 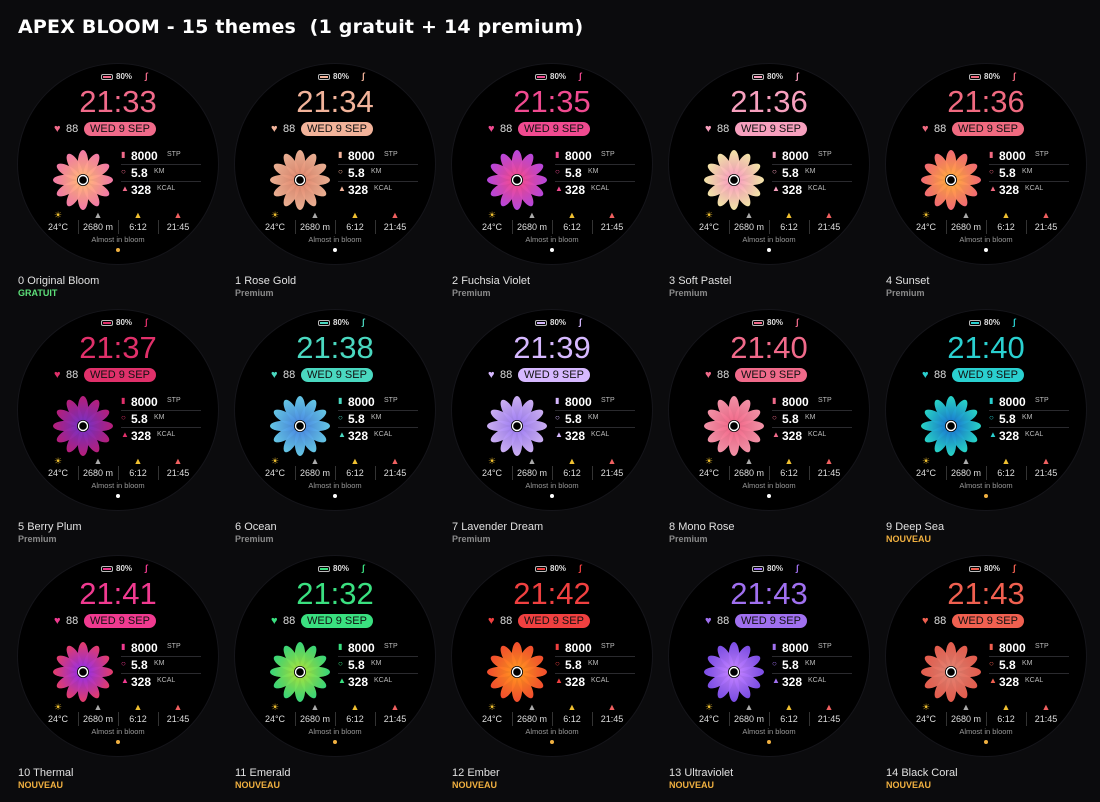 I want to click on location-pin-icon: ○, so click(x=774, y=171).